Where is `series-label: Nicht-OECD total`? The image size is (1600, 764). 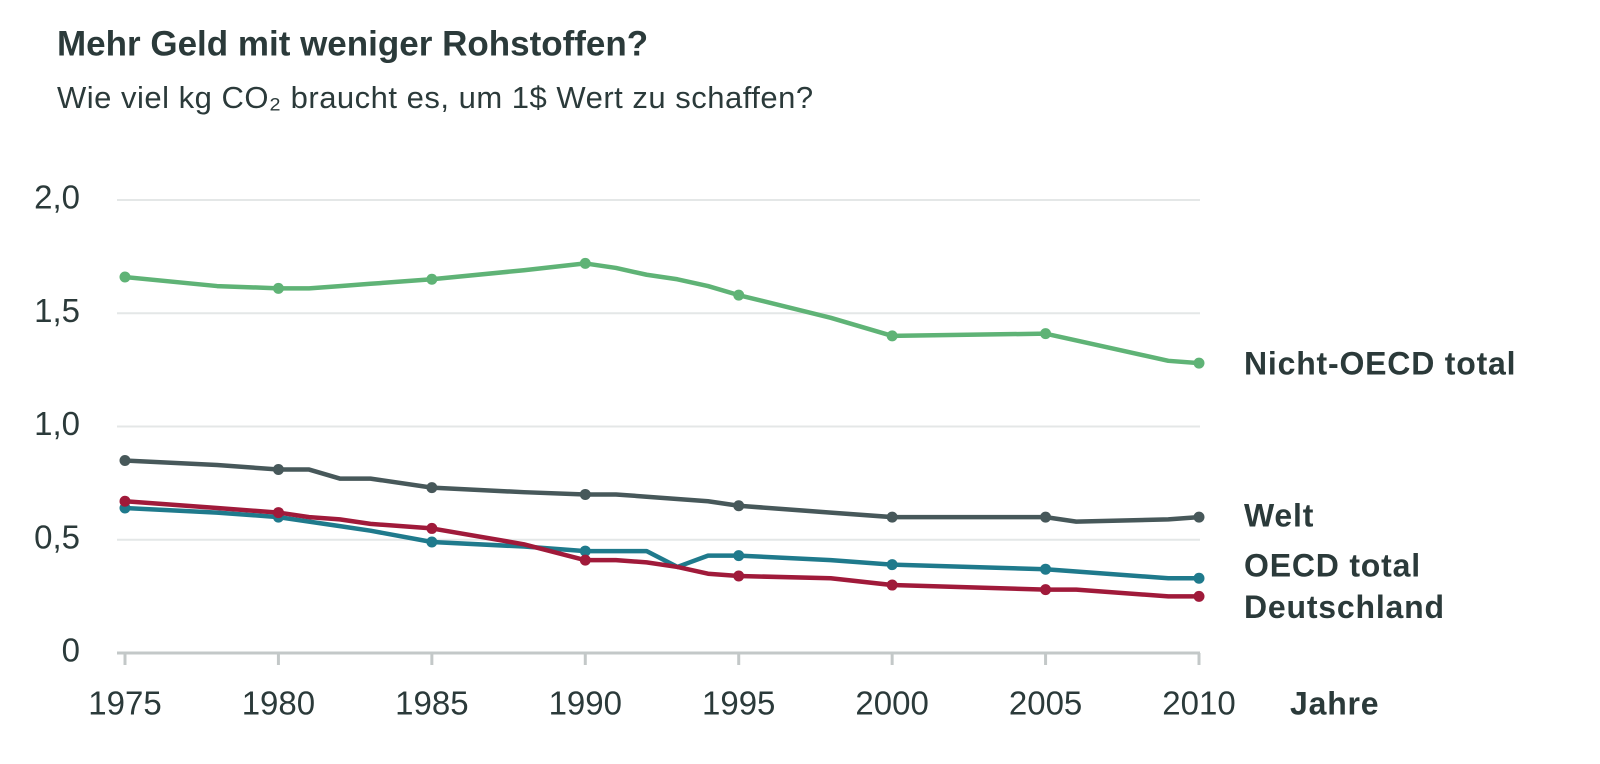
series-label: Nicht-OECD total is located at coordinates (1380, 364).